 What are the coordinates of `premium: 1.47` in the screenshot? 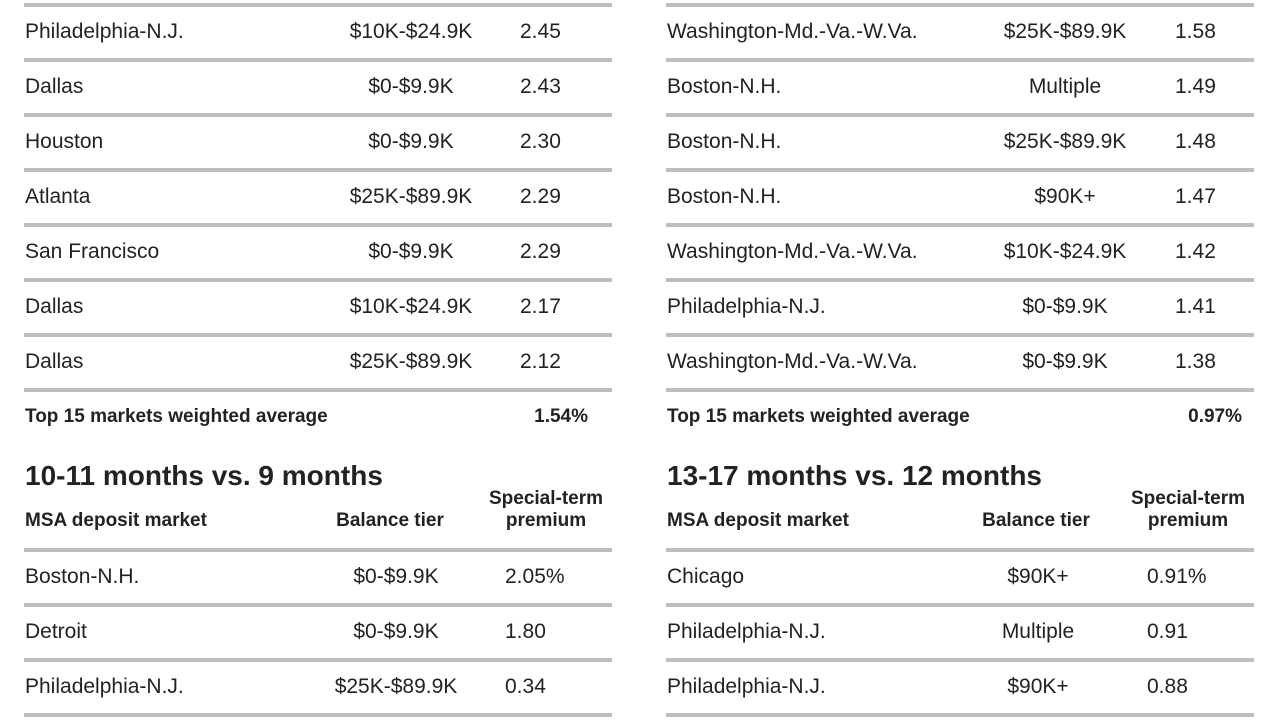 It's located at (1195, 196).